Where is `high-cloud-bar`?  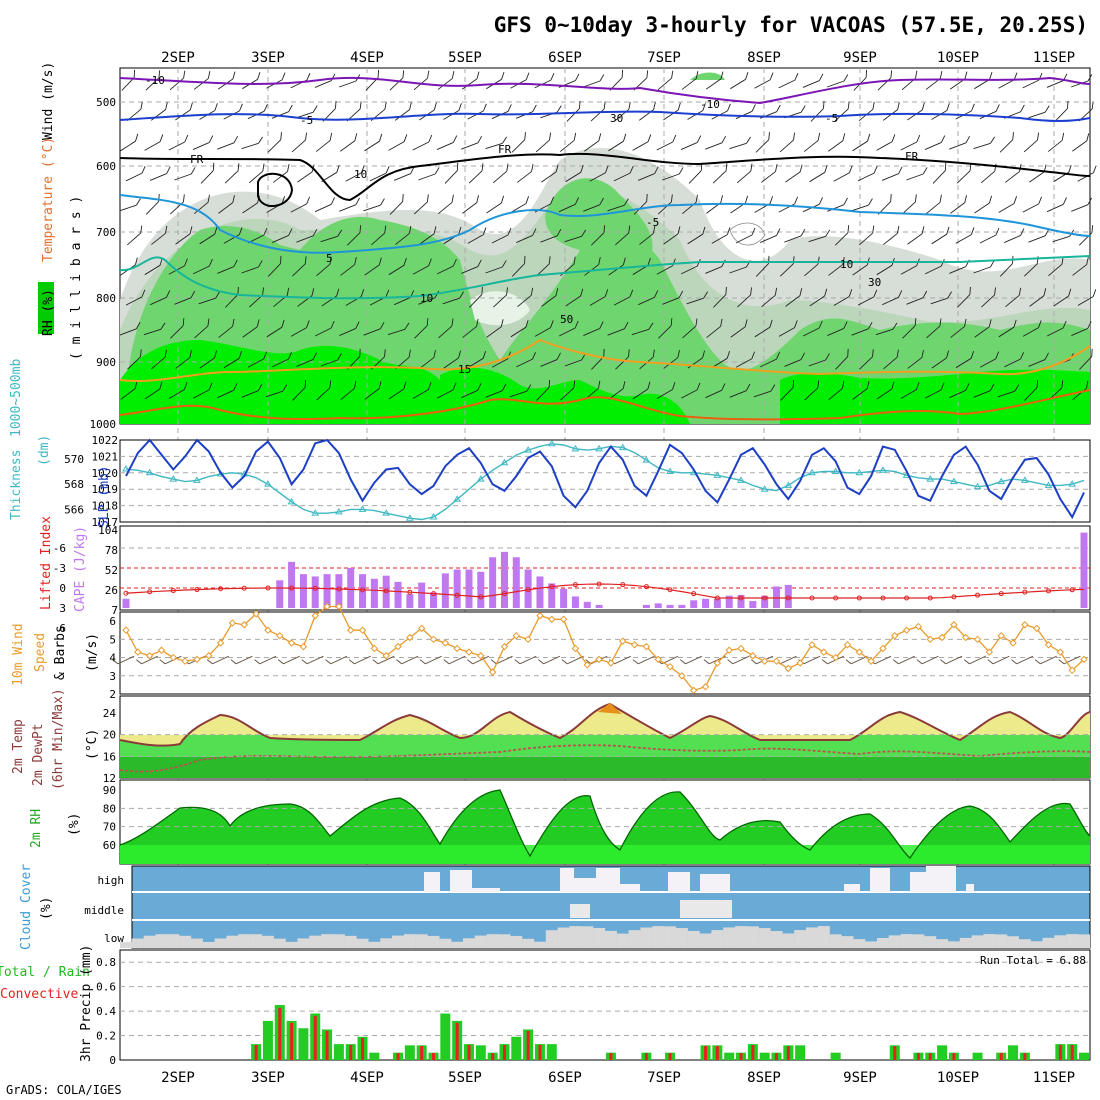 high-cloud-bar is located at coordinates (852, 888).